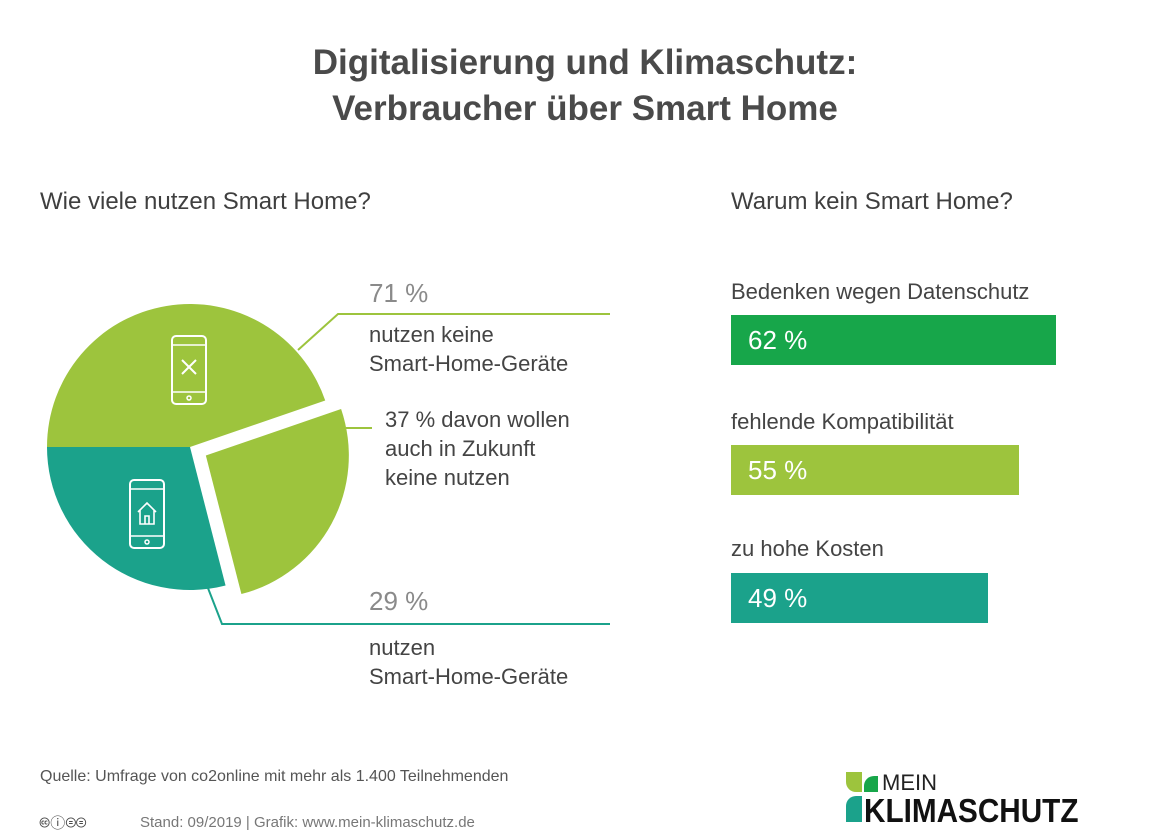 This screenshot has width=1170, height=840. What do you see at coordinates (447, 477) in the screenshot?
I see `label-sub-3: keine nutzen` at bounding box center [447, 477].